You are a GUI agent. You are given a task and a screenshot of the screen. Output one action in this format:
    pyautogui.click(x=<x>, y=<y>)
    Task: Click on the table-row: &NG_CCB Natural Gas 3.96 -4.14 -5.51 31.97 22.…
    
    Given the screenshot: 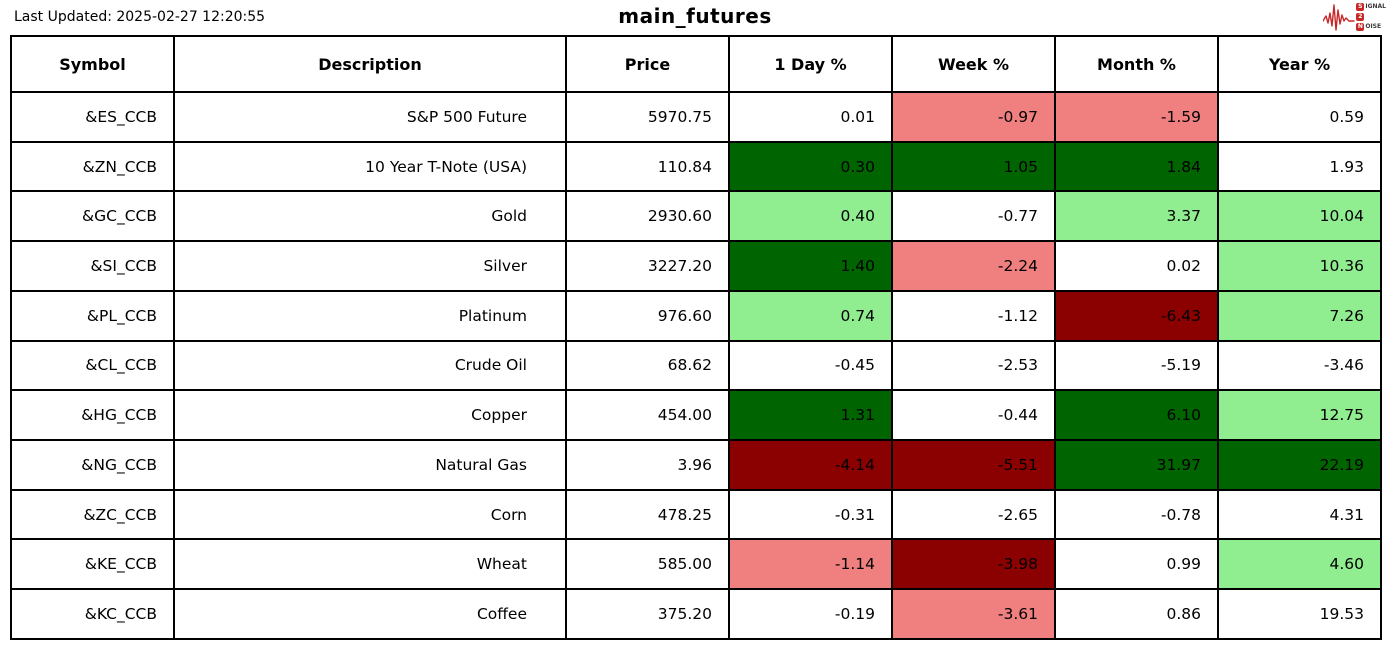 What is the action you would take?
    pyautogui.click(x=696, y=465)
    